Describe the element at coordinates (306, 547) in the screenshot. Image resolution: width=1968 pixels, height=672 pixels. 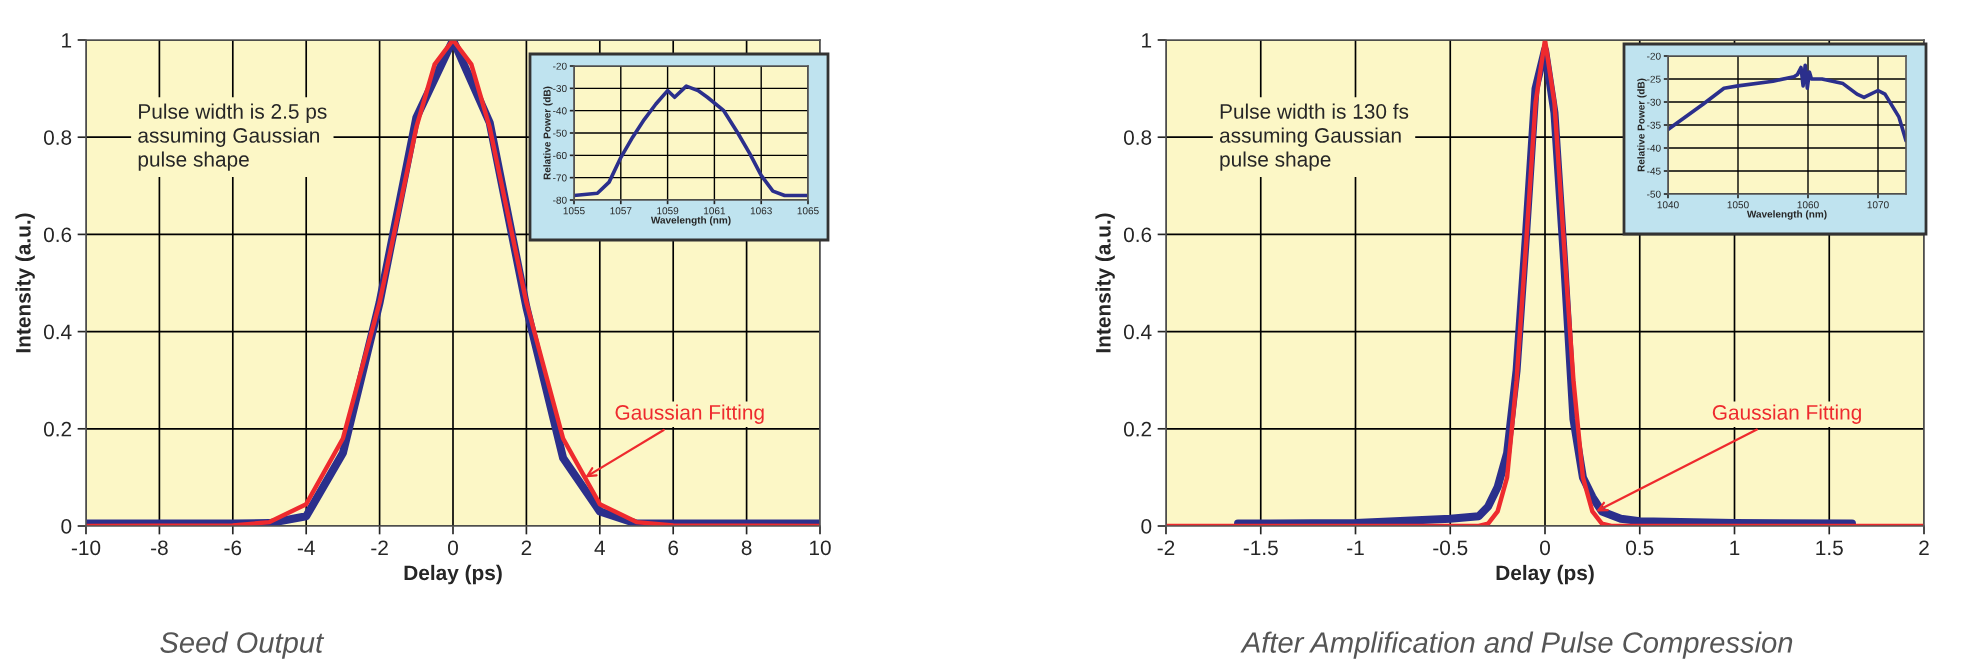
I see `x-tick-label: -4` at that location.